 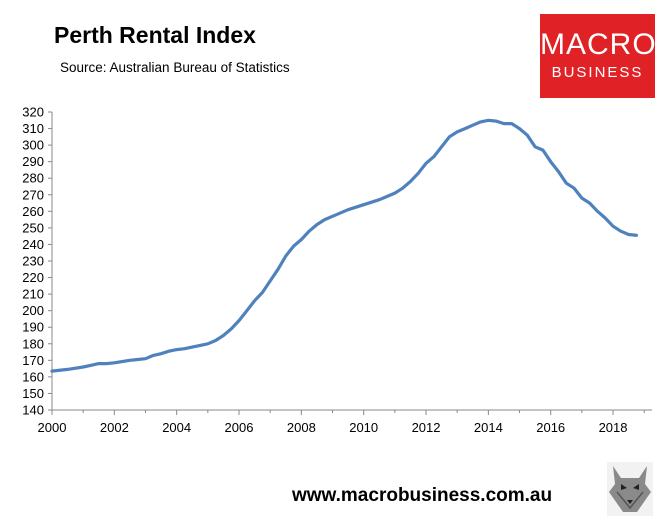 I want to click on logo-line-2: BUSINESS, so click(x=597, y=72).